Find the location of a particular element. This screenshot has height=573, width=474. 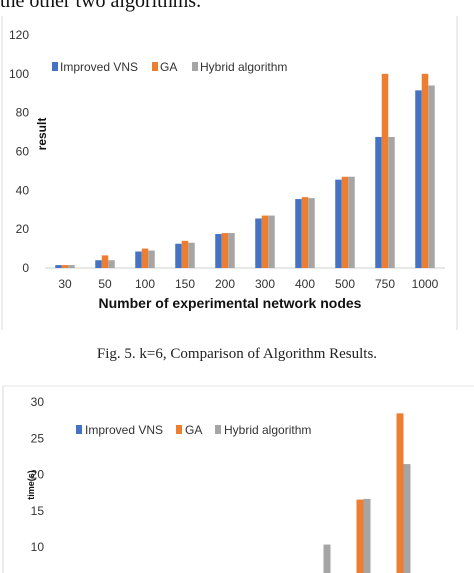

x-axis-title: Number of experimental network nodes is located at coordinates (230, 303).